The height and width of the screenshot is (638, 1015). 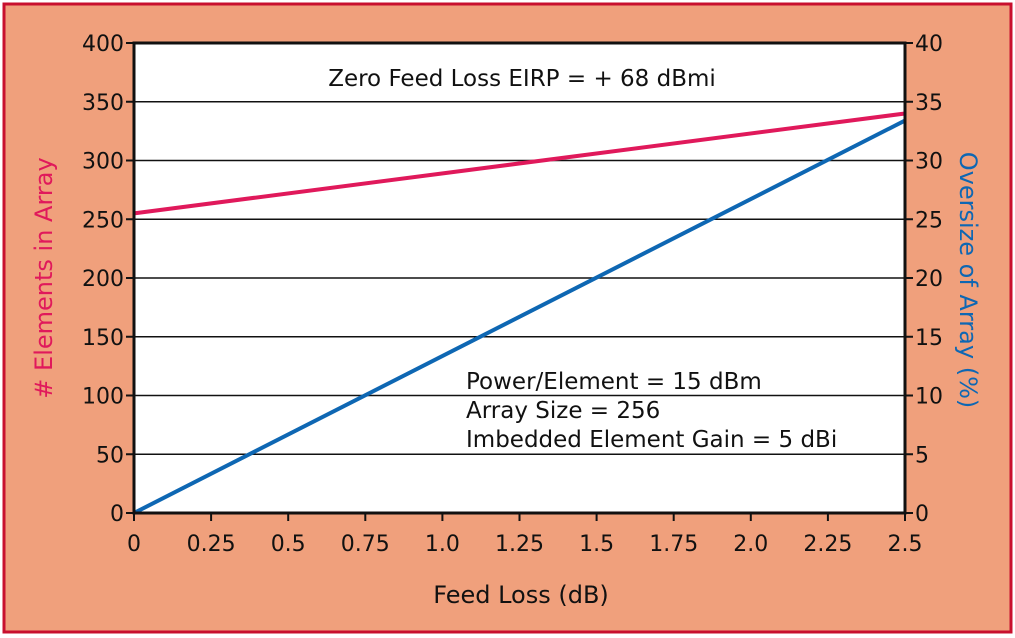 I want to click on y-right-axis-title: Oversize of Array (%), so click(x=968, y=280).